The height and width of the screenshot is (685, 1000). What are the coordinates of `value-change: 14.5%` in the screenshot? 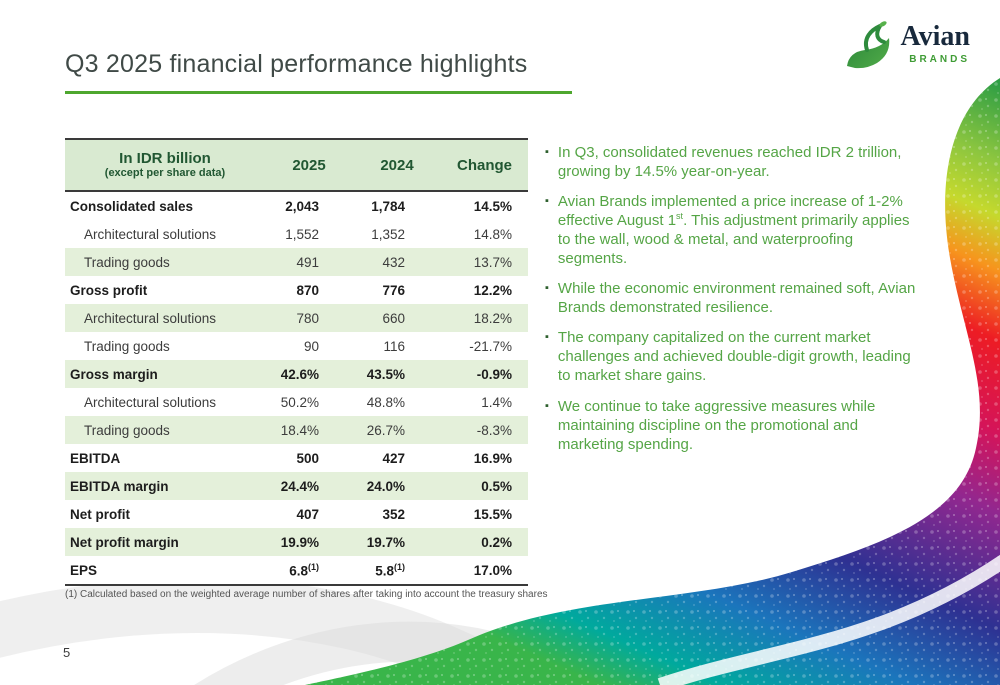 It's located at (492, 206).